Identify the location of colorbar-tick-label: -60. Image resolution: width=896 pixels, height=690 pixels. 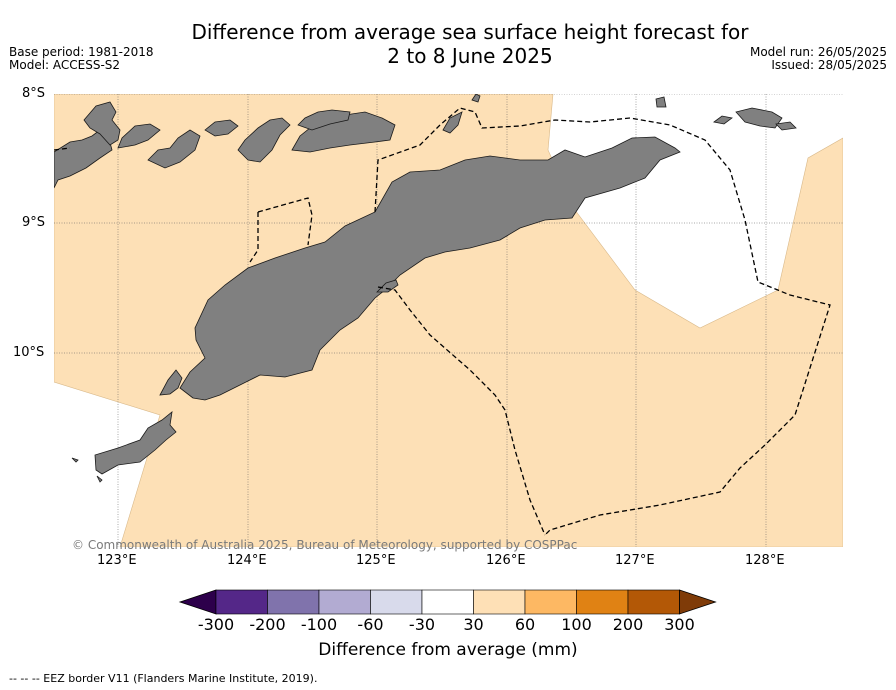
(370, 624).